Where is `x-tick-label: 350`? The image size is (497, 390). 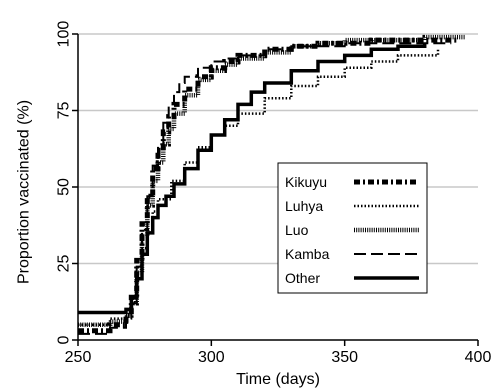 x-tick-label: 350 is located at coordinates (344, 357).